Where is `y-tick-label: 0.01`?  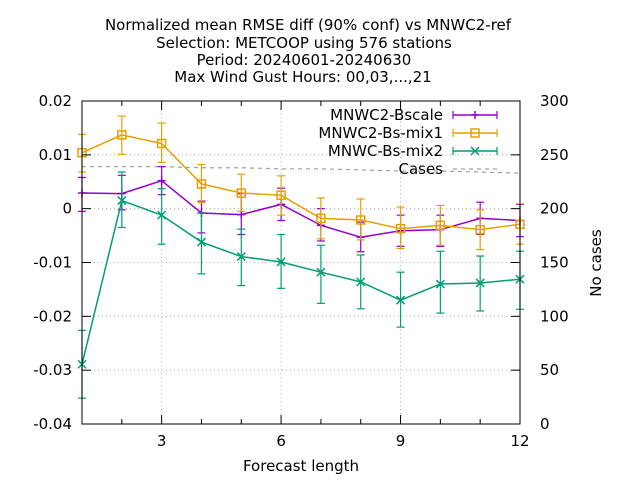
y-tick-label: 0.01 is located at coordinates (55, 155).